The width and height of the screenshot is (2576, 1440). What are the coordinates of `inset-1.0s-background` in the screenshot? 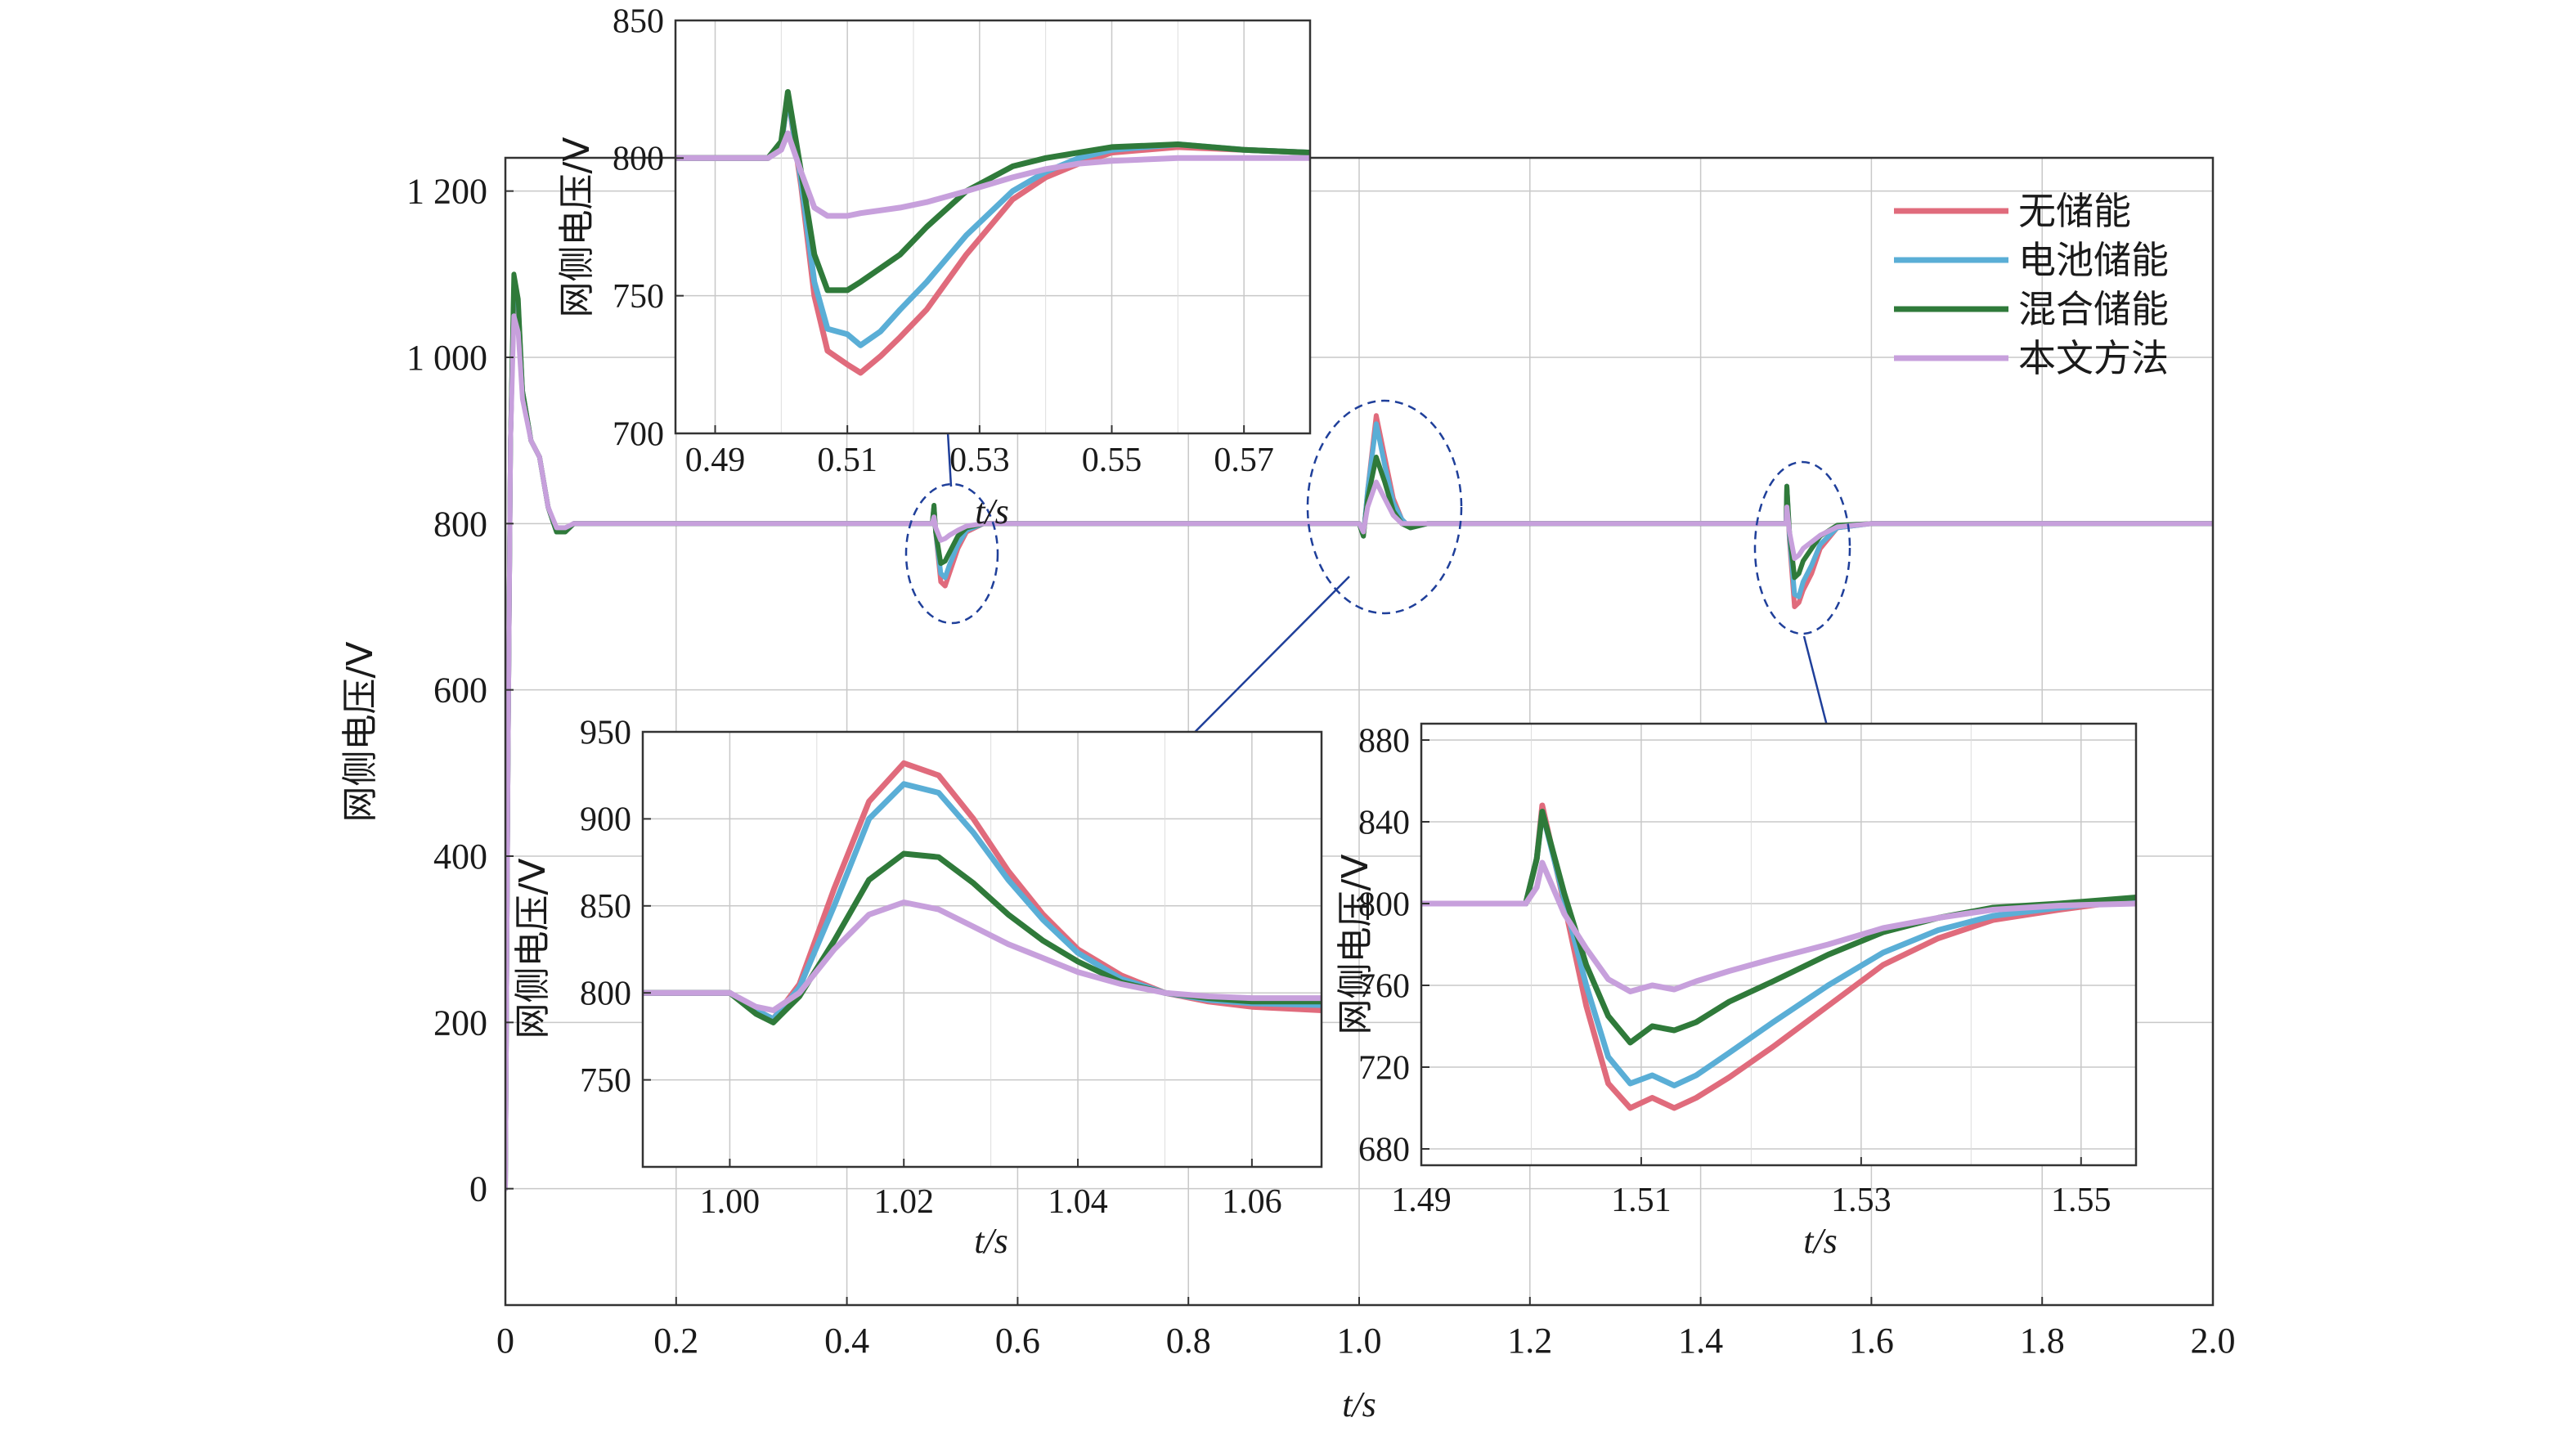 It's located at (982, 949).